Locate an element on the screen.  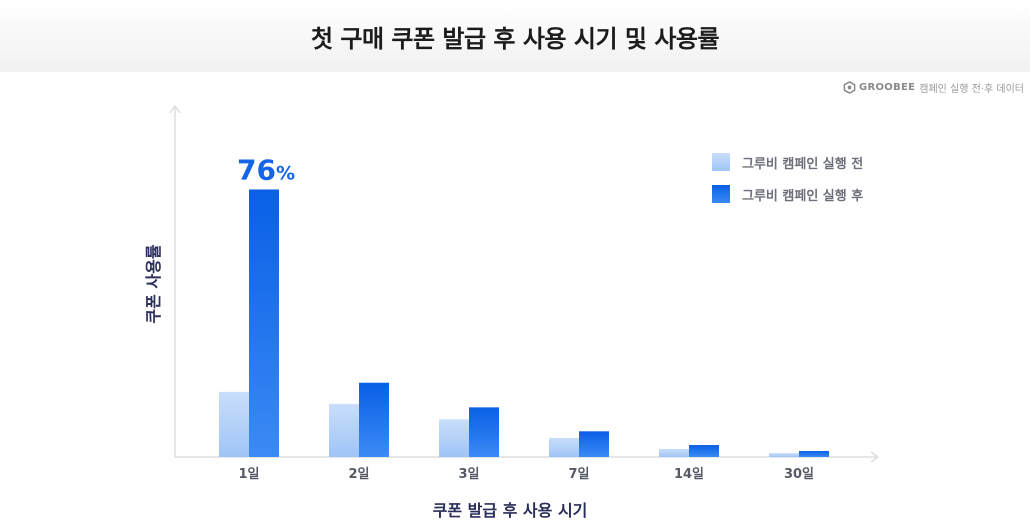
y-axis-arrow is located at coordinates (175, 109).